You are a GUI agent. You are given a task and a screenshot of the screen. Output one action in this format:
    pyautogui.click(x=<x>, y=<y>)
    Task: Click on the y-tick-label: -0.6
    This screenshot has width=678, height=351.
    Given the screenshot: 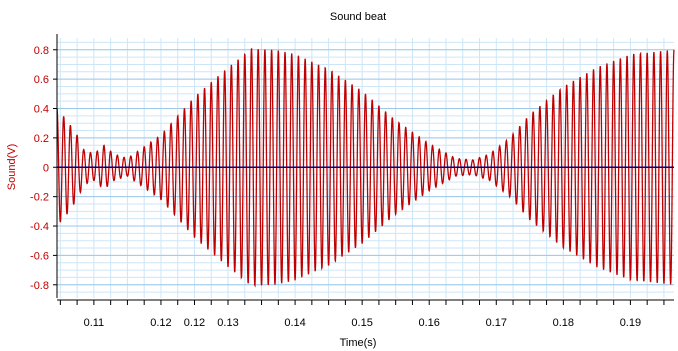 What is the action you would take?
    pyautogui.click(x=39, y=256)
    